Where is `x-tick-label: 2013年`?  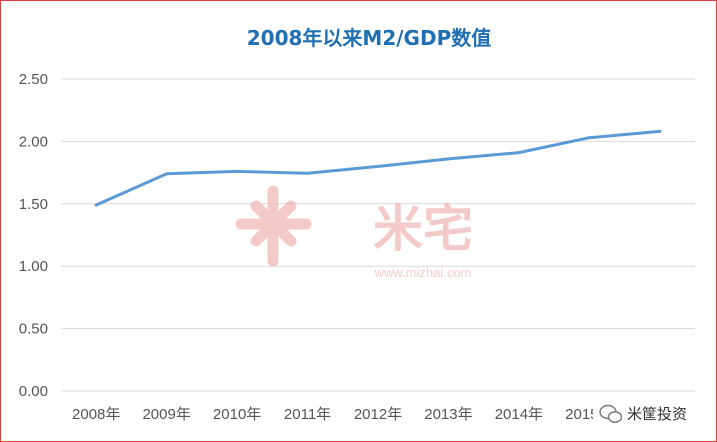 x-tick-label: 2013年 is located at coordinates (448, 414).